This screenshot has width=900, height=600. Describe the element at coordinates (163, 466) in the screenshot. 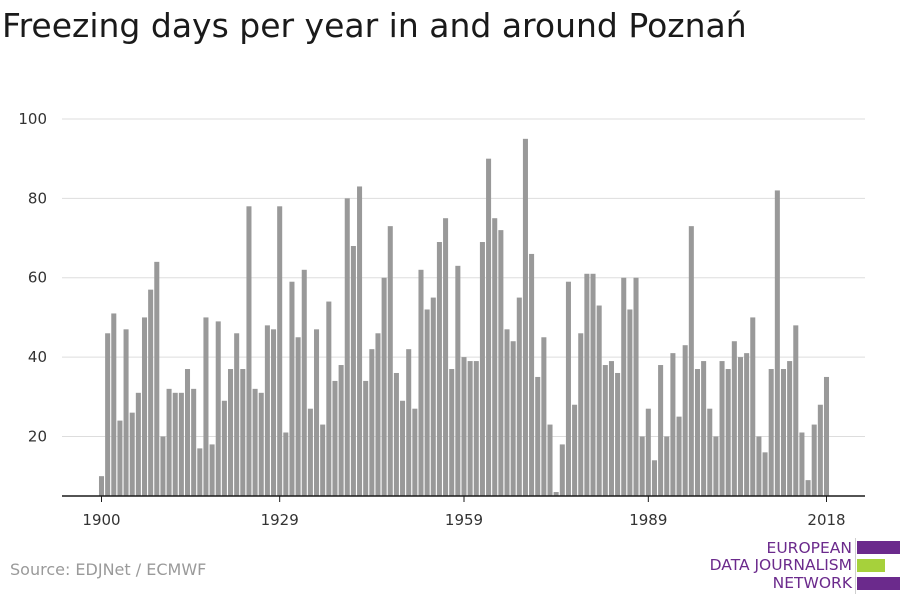

I see `bar-1910` at that location.